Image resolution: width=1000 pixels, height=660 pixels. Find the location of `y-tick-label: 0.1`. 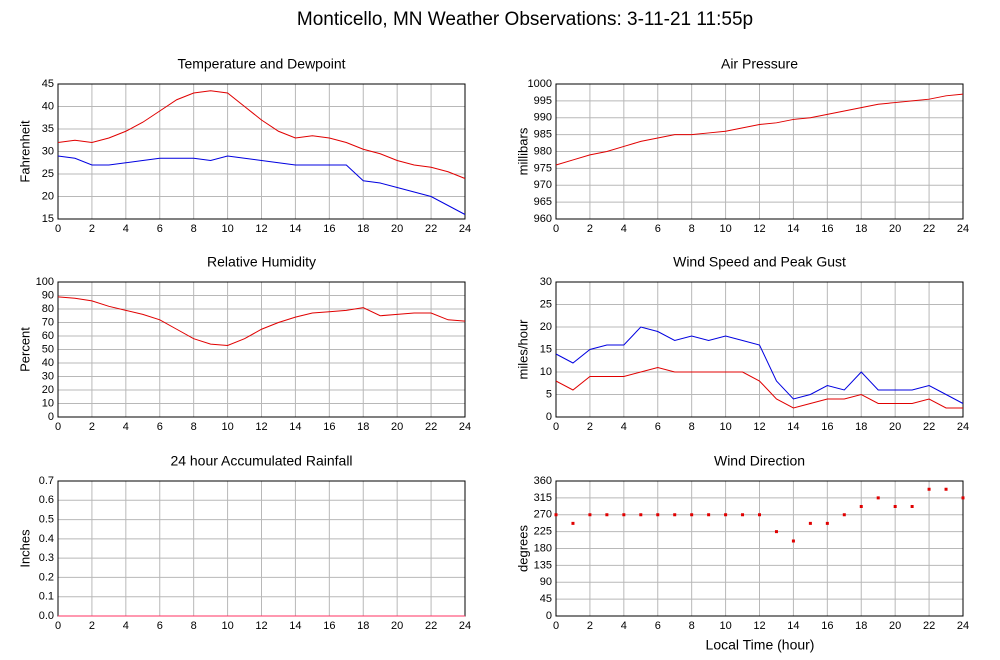

y-tick-label: 0.1 is located at coordinates (46, 597).